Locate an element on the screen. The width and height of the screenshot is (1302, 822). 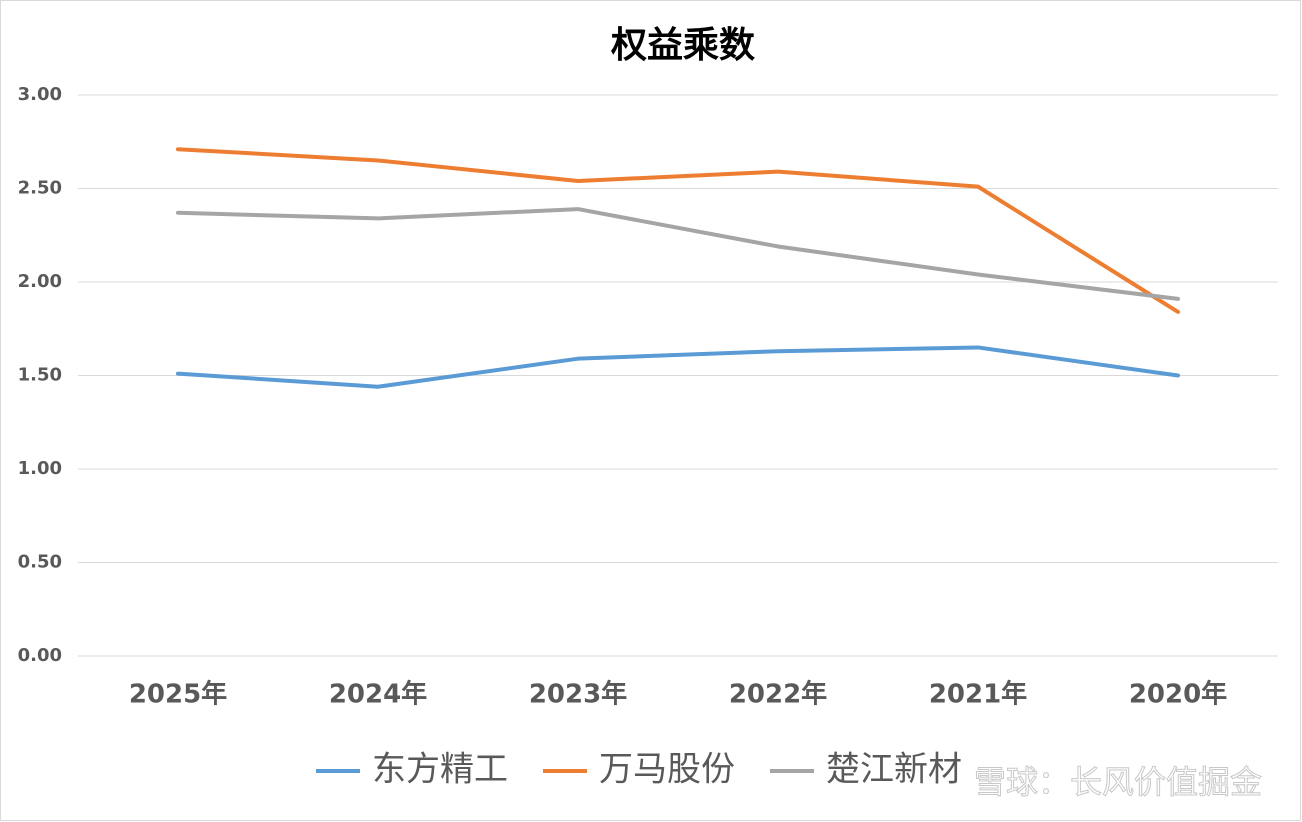
watermark: 雪球：长风价值掘金 is located at coordinates (1118, 782).